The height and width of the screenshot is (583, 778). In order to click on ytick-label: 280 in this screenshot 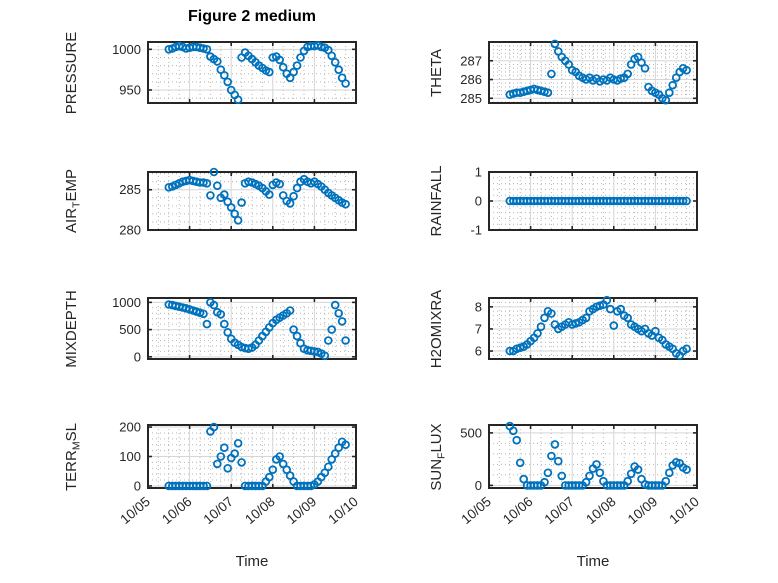, I will do `click(130, 230)`.